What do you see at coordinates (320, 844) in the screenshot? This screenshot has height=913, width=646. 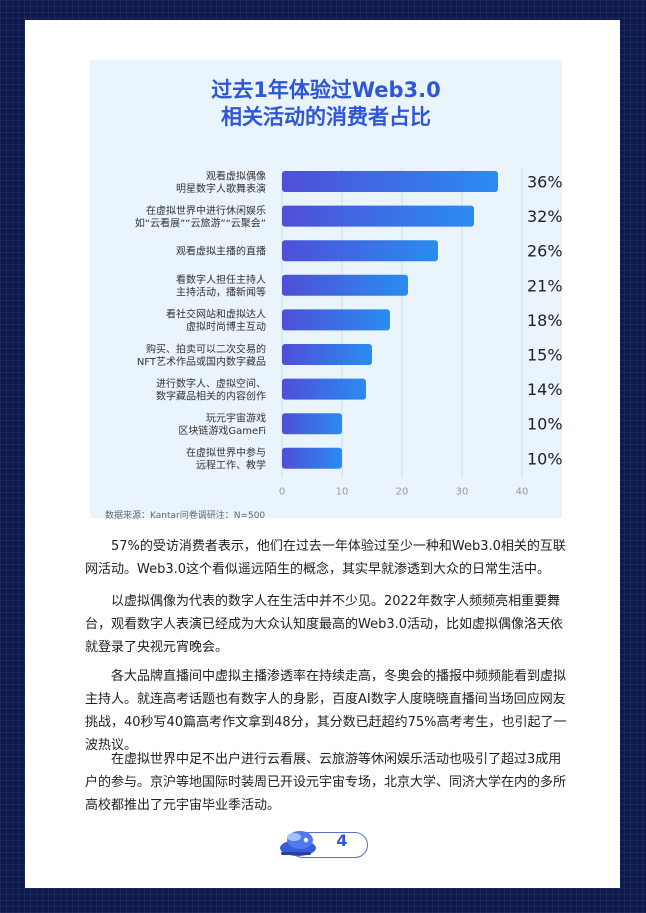 I see `page-number-badge: 4` at bounding box center [320, 844].